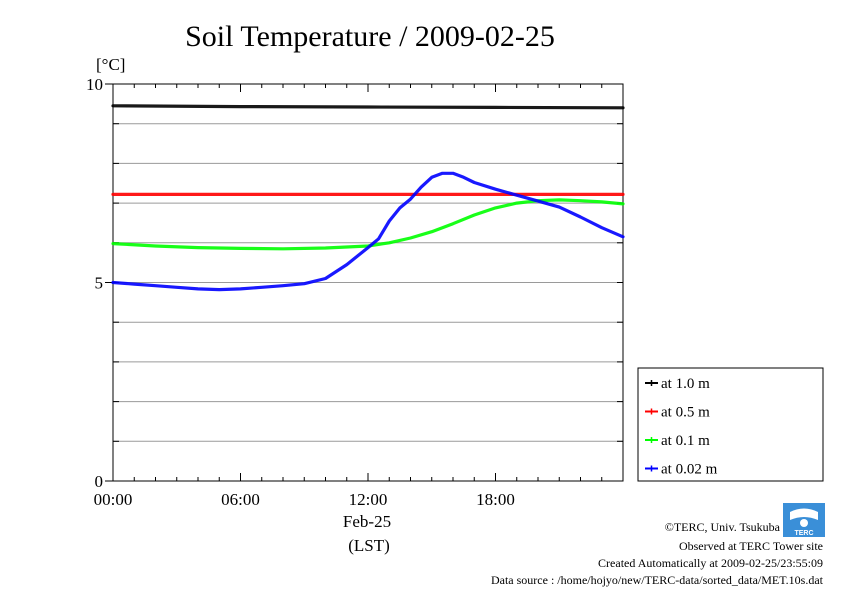 The height and width of the screenshot is (595, 842). What do you see at coordinates (495, 499) in the screenshot?
I see `x-tick-label: 18:00` at bounding box center [495, 499].